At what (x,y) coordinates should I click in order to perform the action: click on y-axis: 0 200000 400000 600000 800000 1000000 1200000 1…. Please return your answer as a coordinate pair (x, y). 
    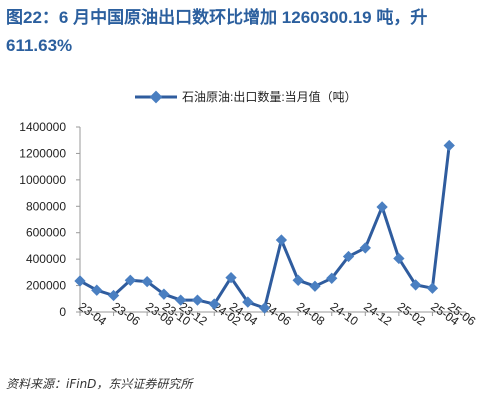
    Looking at the image, I should click on (50, 219).